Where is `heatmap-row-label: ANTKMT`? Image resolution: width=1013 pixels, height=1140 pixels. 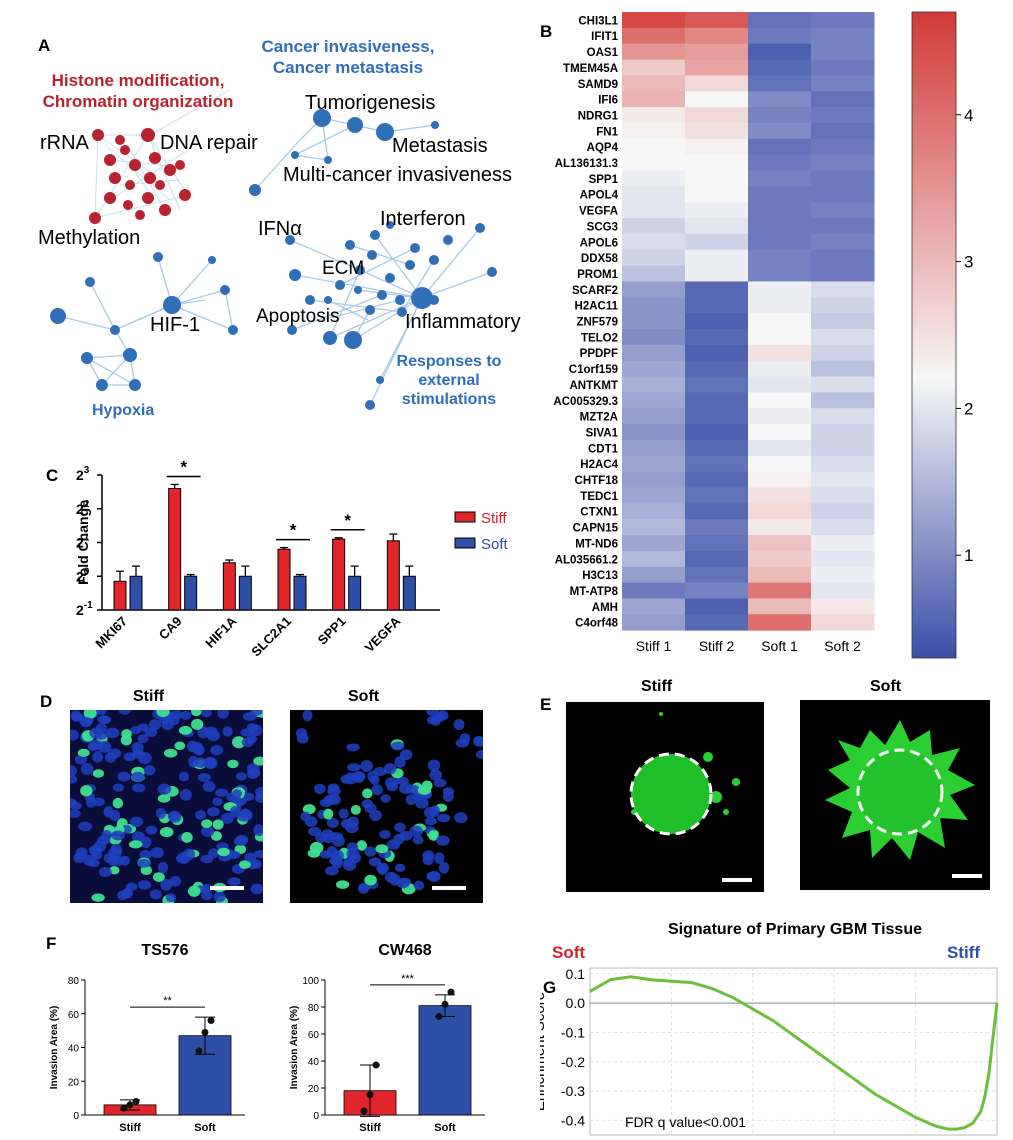
heatmap-row-label: ANTKMT is located at coordinates (593, 386).